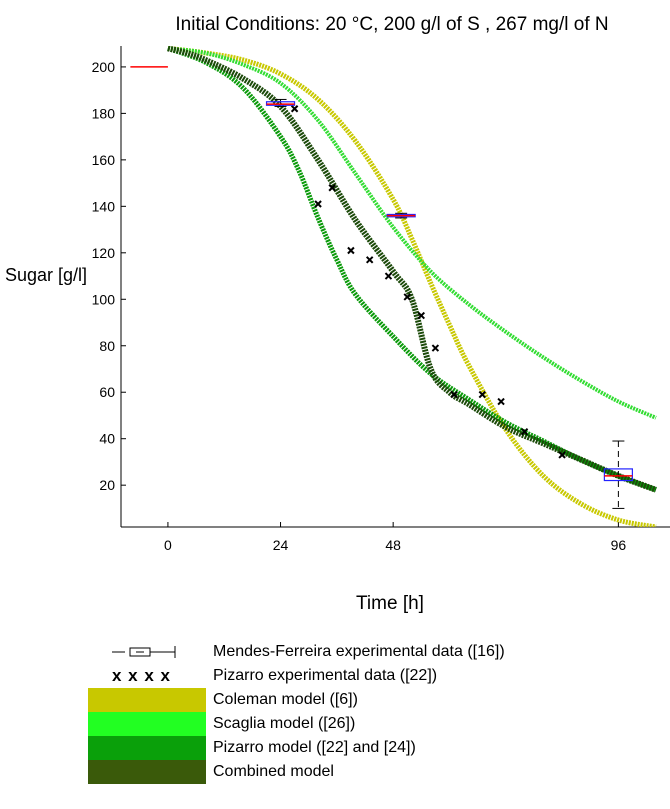 This screenshot has height=809, width=670. What do you see at coordinates (107, 392) in the screenshot?
I see `y-tick-label: 60` at bounding box center [107, 392].